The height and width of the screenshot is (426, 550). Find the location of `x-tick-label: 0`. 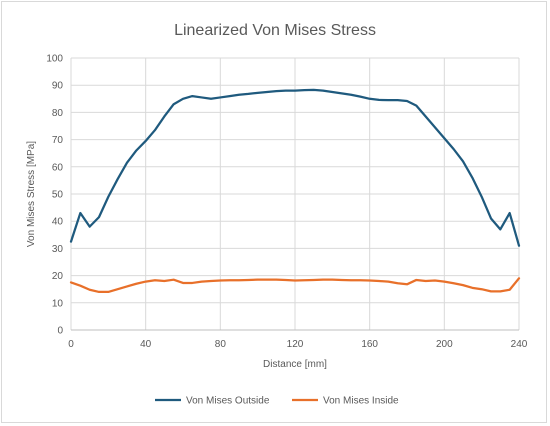

x-tick-label: 0 is located at coordinates (71, 344).